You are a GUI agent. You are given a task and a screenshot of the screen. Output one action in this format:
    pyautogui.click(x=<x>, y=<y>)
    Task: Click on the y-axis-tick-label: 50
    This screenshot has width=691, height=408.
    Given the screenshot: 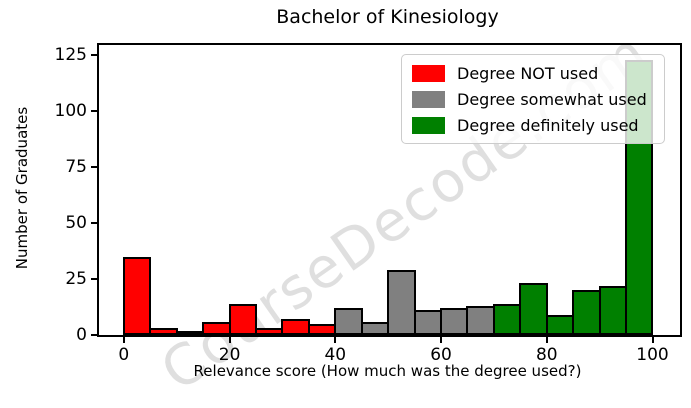 What is the action you would take?
    pyautogui.click(x=76, y=223)
    